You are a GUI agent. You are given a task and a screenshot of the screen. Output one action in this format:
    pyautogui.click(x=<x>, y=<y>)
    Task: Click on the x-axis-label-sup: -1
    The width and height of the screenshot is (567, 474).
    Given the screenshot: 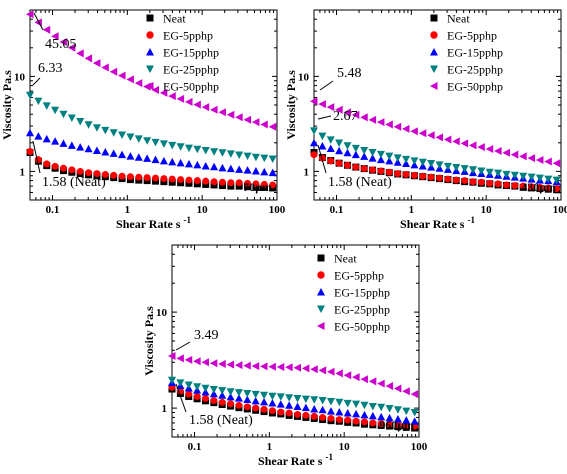 What is the action you would take?
    pyautogui.click(x=187, y=220)
    